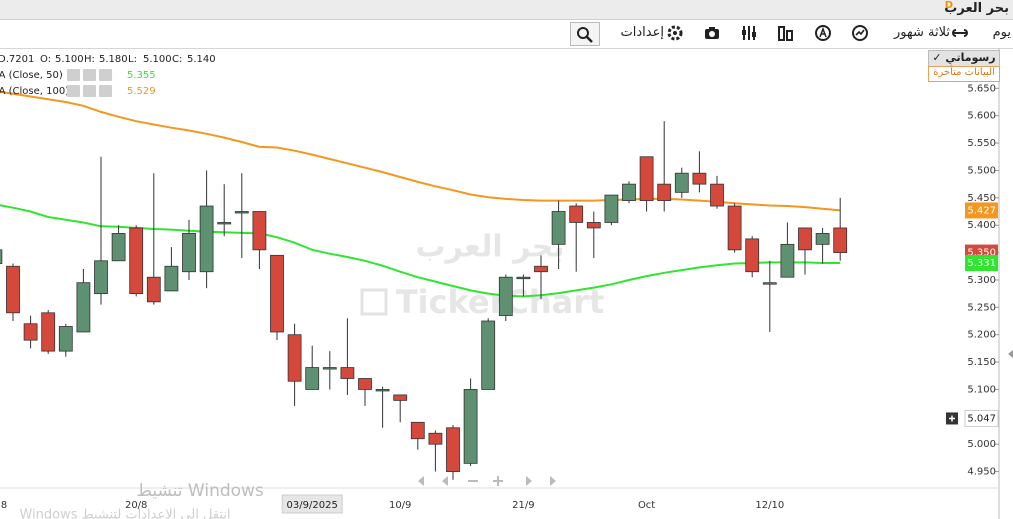 This screenshot has width=1013, height=519. I want to click on nav-last, so click(553, 481).